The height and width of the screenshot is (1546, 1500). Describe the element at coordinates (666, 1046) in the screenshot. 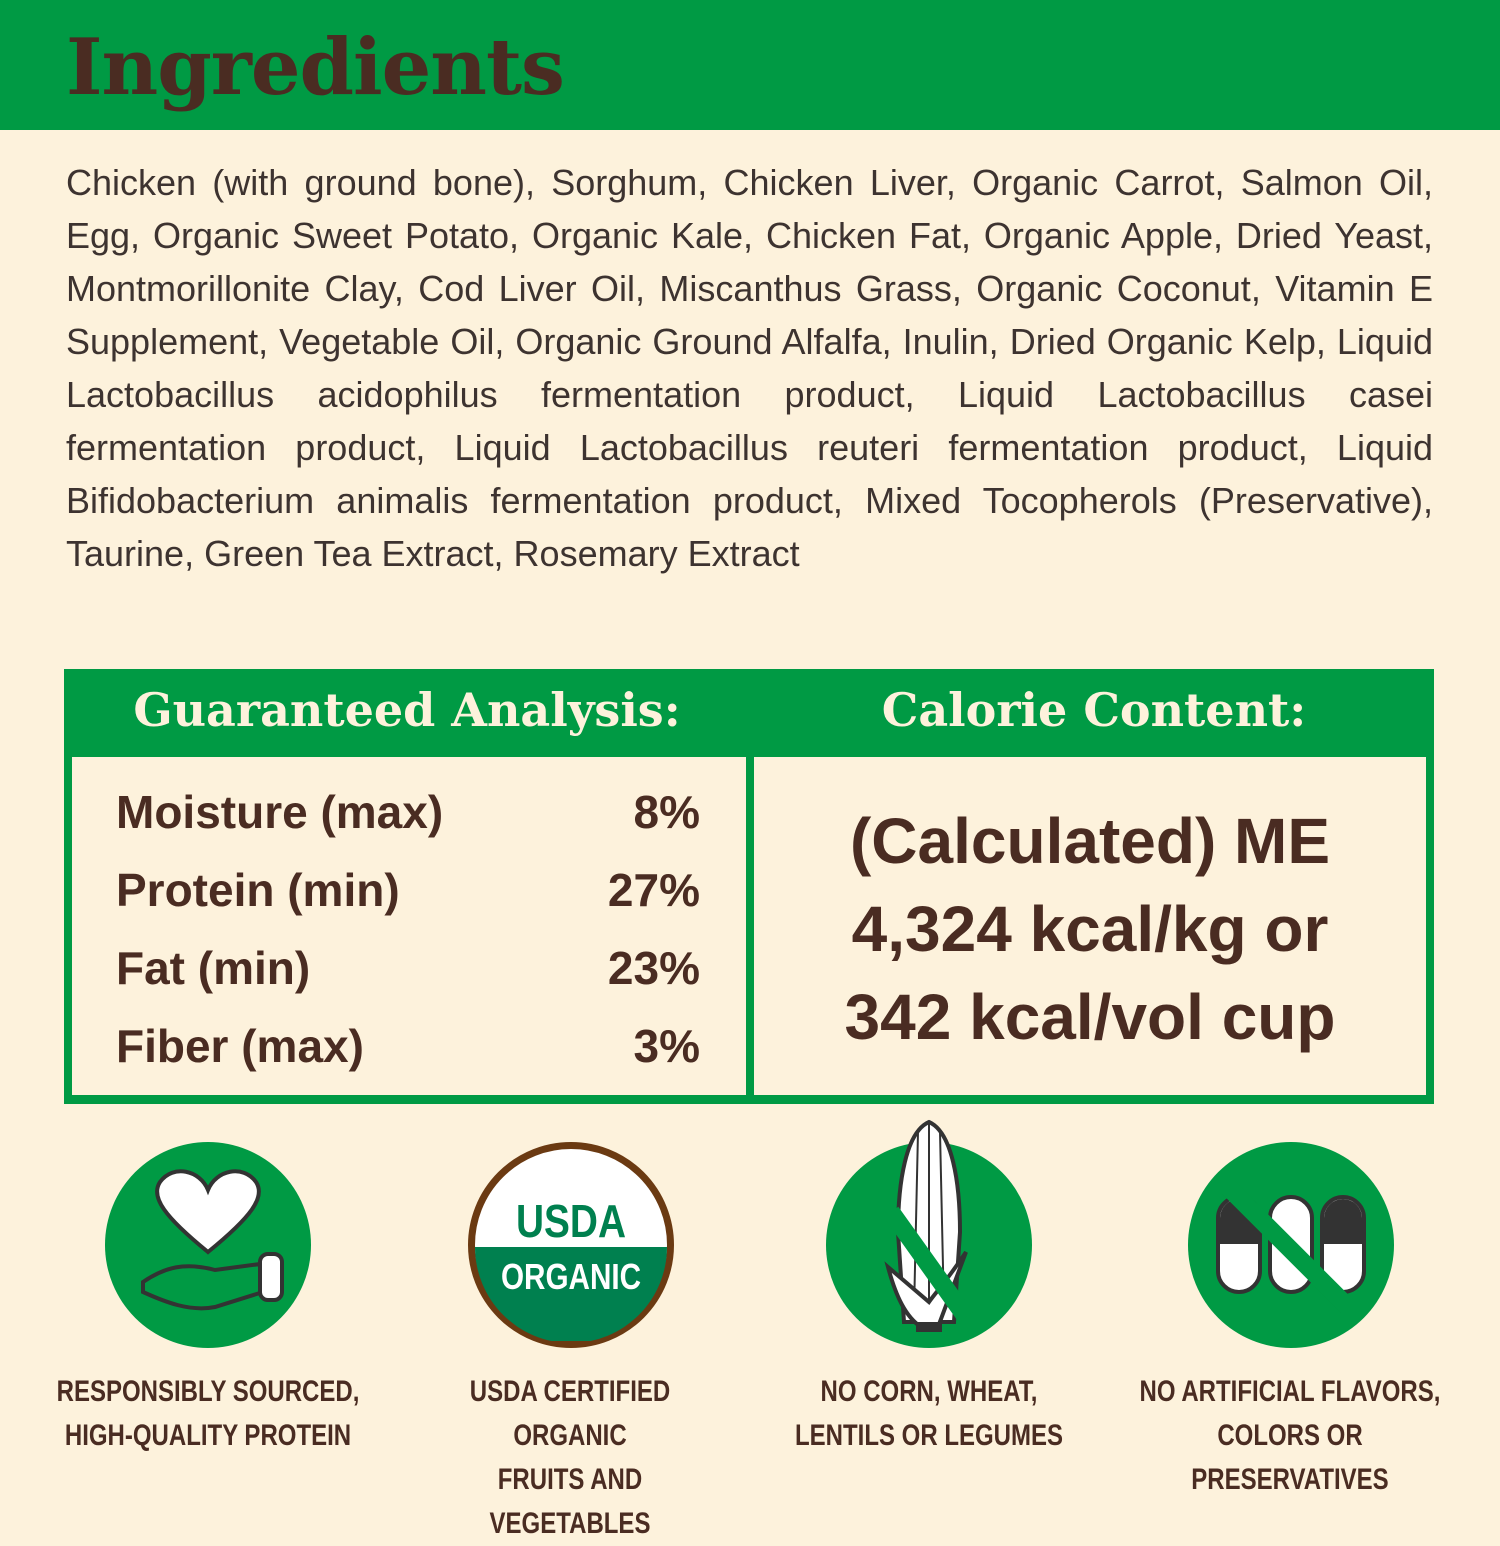

I see `row-value: 3%` at that location.